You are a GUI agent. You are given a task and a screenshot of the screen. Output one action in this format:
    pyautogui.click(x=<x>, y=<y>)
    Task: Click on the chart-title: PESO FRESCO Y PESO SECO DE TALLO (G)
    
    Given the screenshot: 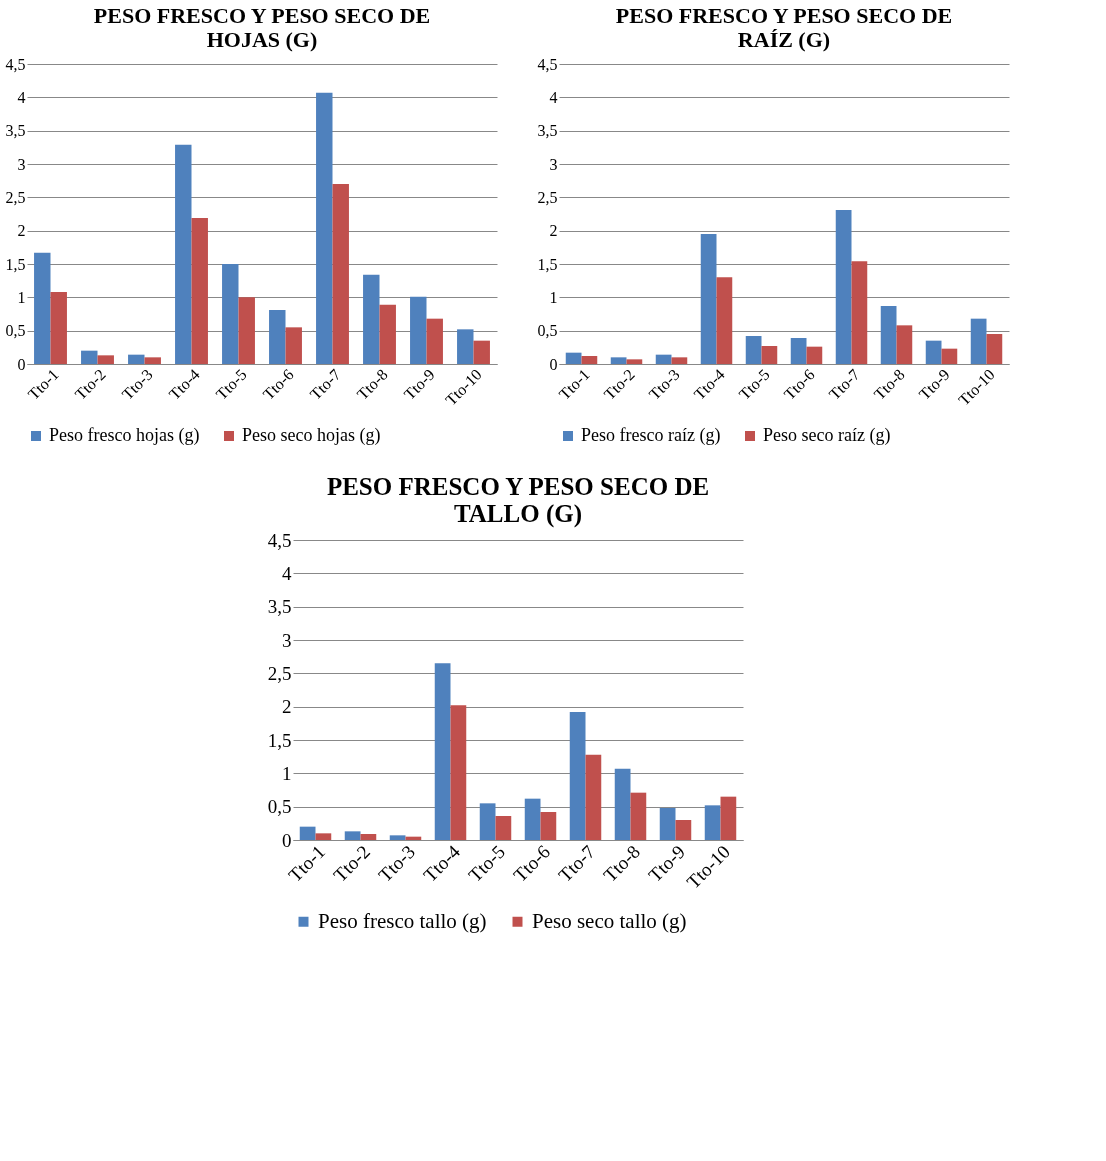 What is the action you would take?
    pyautogui.click(x=518, y=500)
    